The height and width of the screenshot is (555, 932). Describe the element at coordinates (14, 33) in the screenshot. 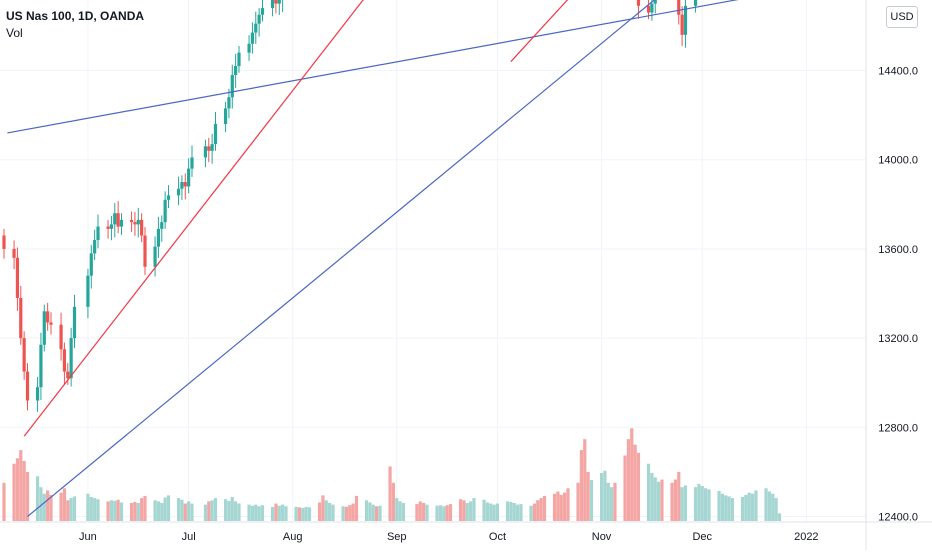

I see `volume-label: Vol` at that location.